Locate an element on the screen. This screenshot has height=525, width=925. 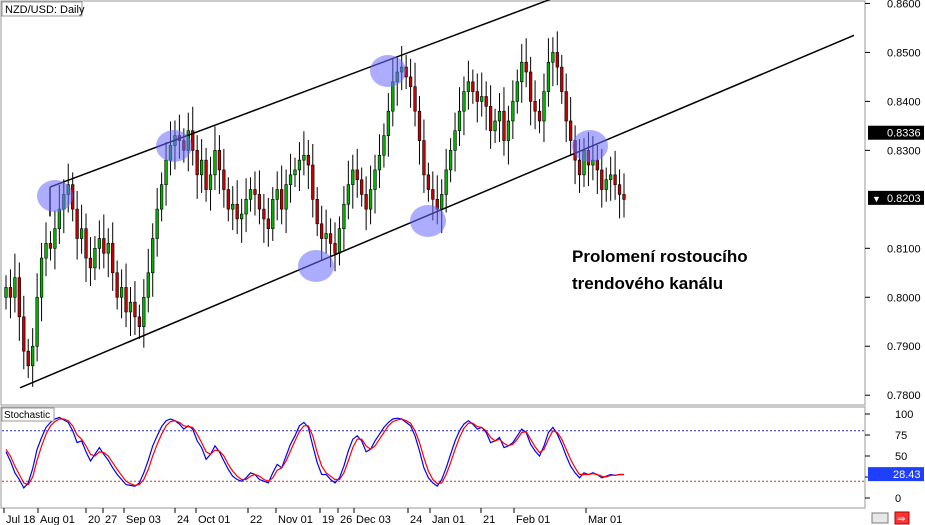
price-tick-label: 0.8100 is located at coordinates (904, 249).